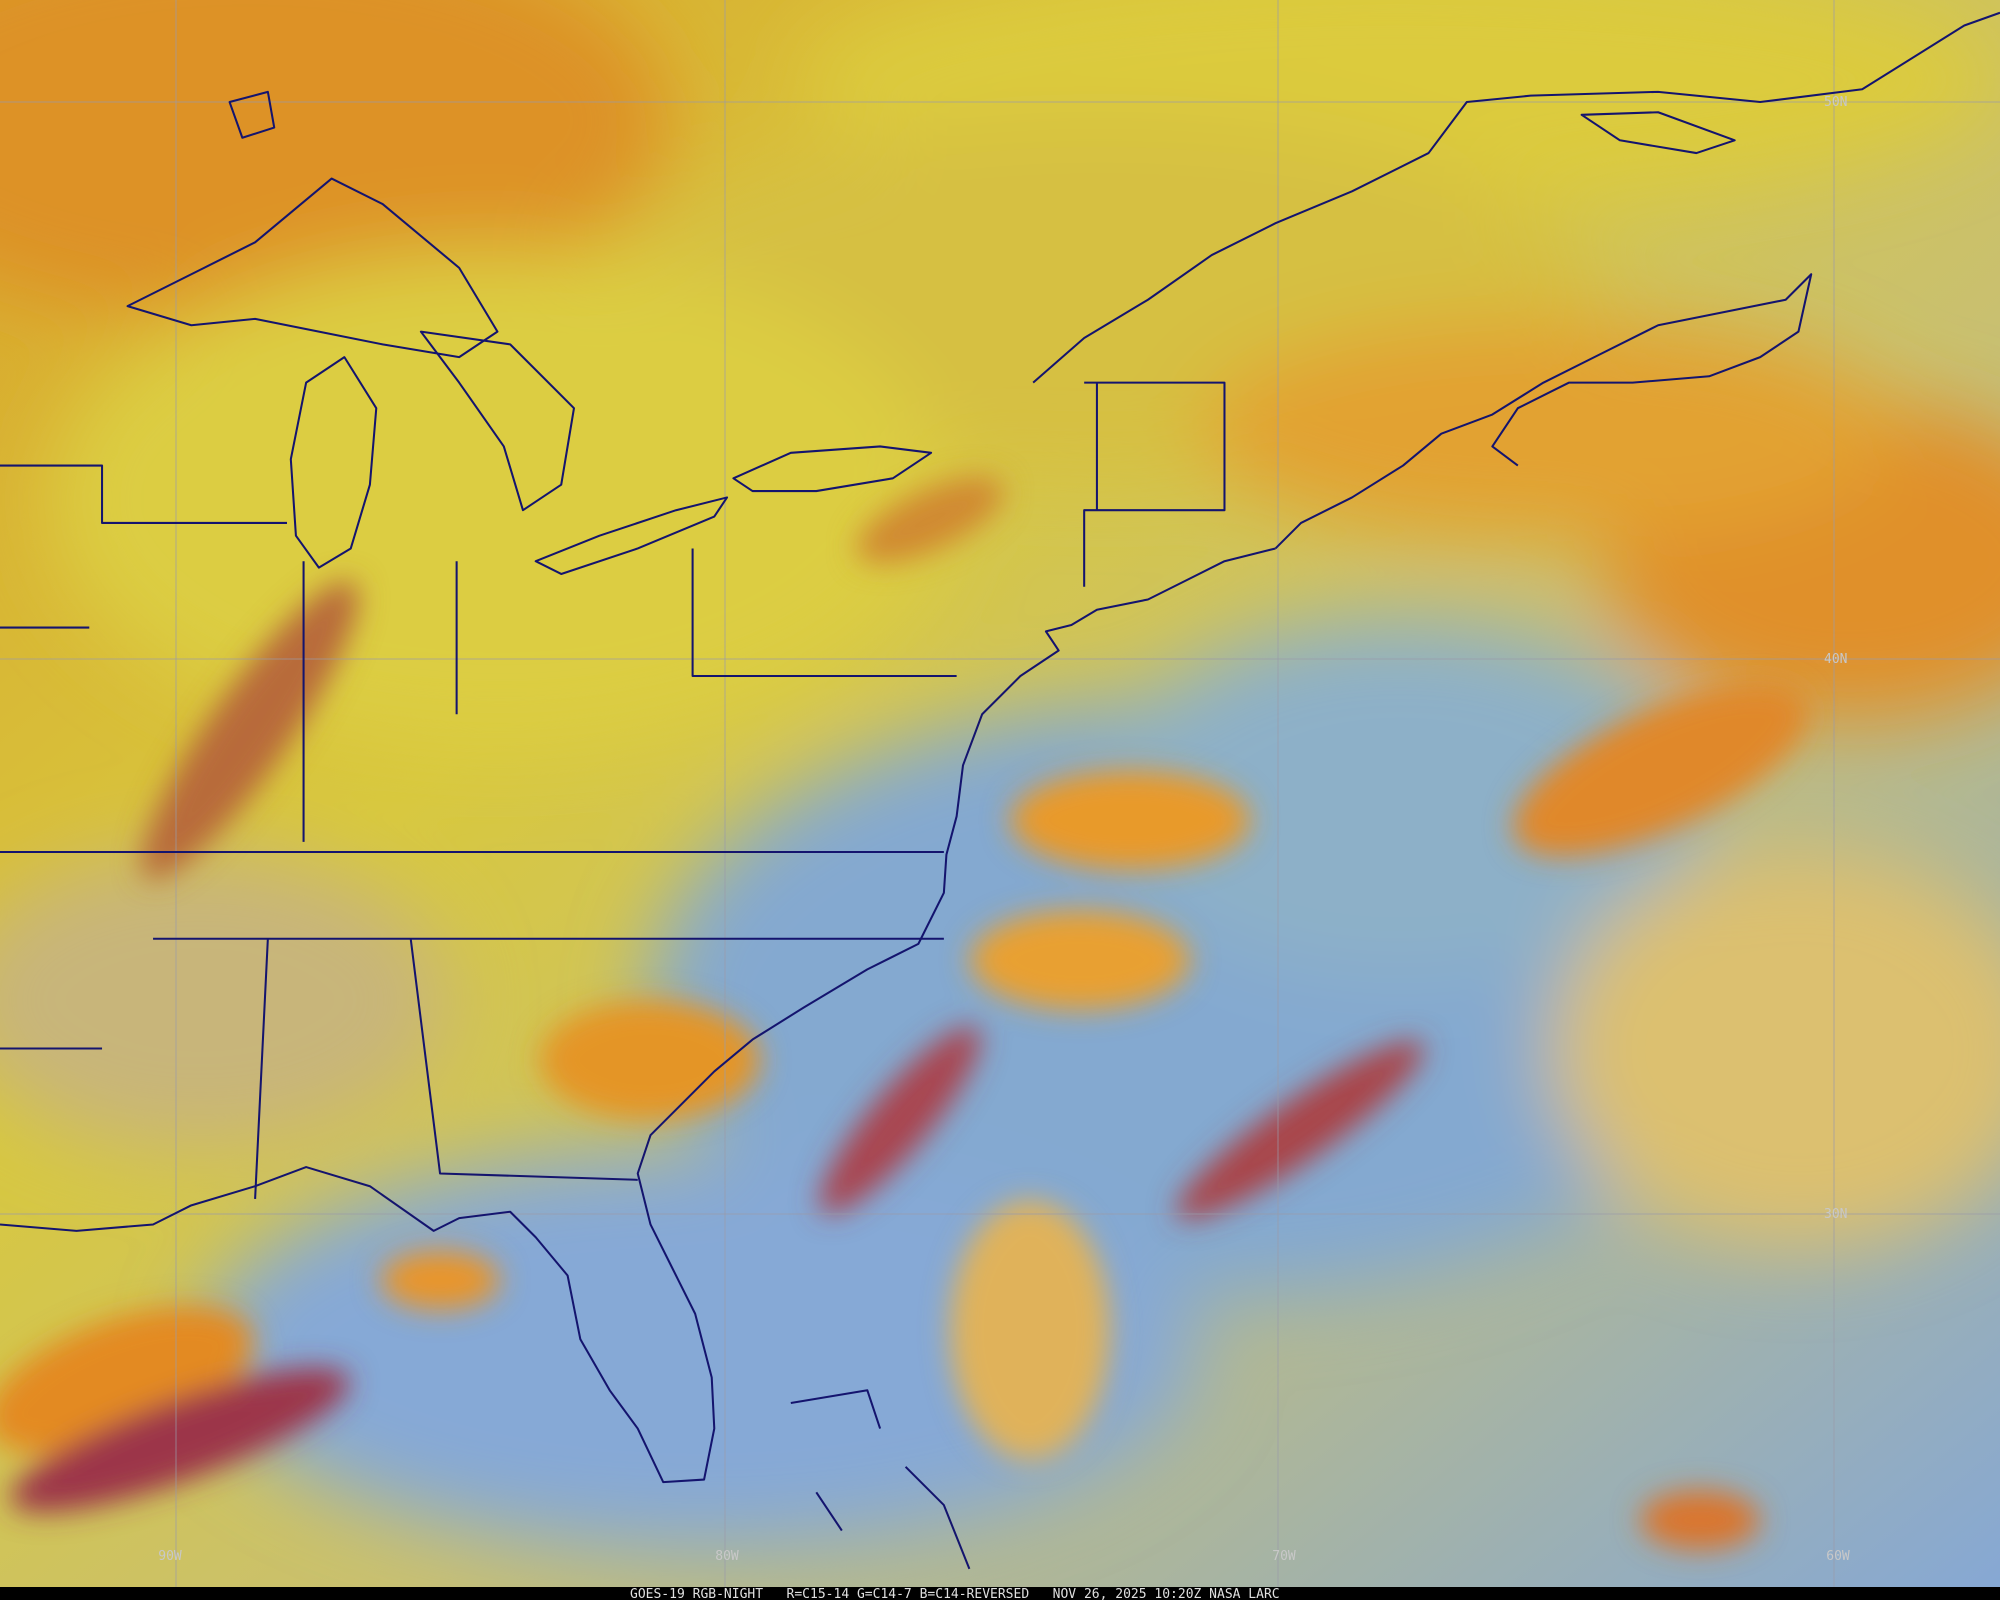  I want to click on lat-label: 40N, so click(1835, 659).